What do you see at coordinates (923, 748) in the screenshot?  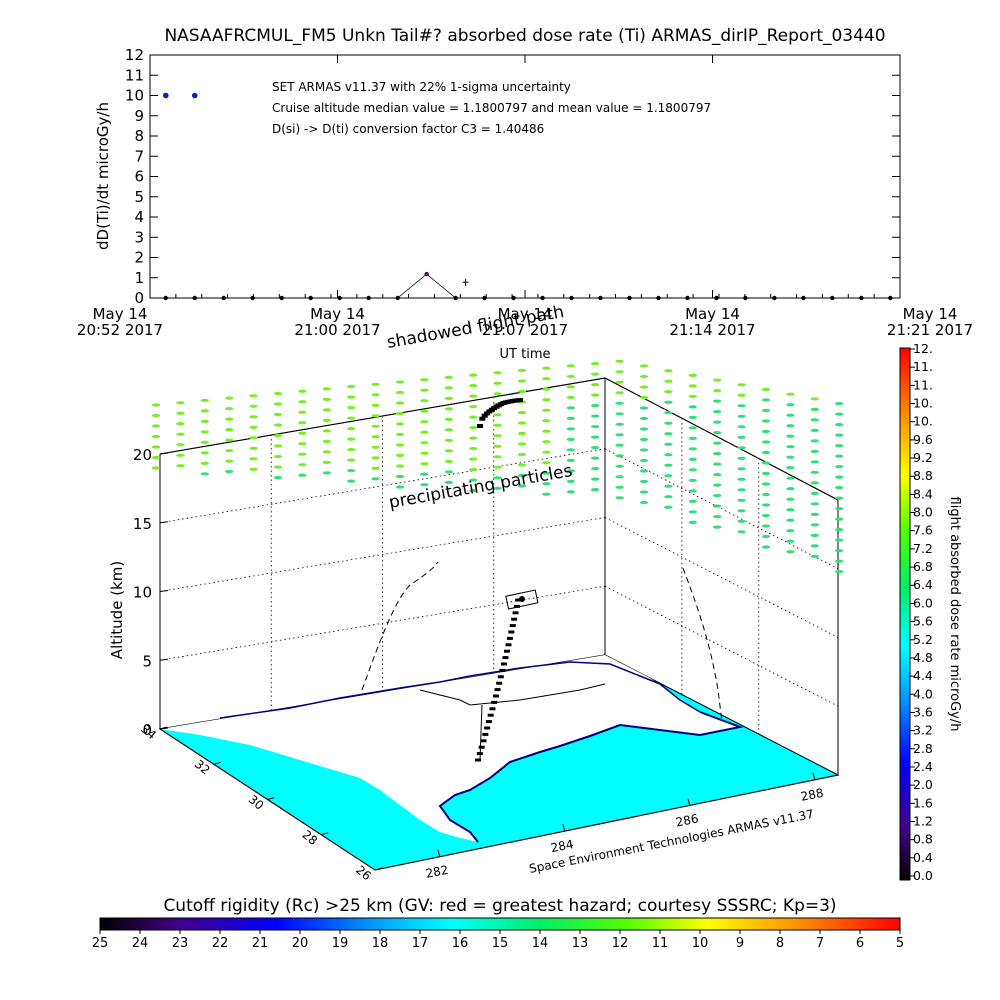 I see `right-cb-tick-label: 2.8` at bounding box center [923, 748].